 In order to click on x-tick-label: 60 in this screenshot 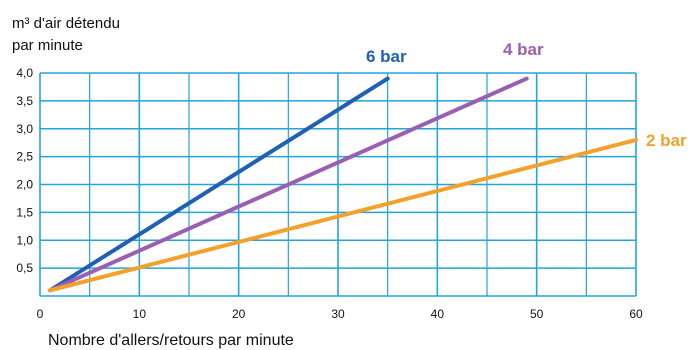, I will do `click(636, 314)`.